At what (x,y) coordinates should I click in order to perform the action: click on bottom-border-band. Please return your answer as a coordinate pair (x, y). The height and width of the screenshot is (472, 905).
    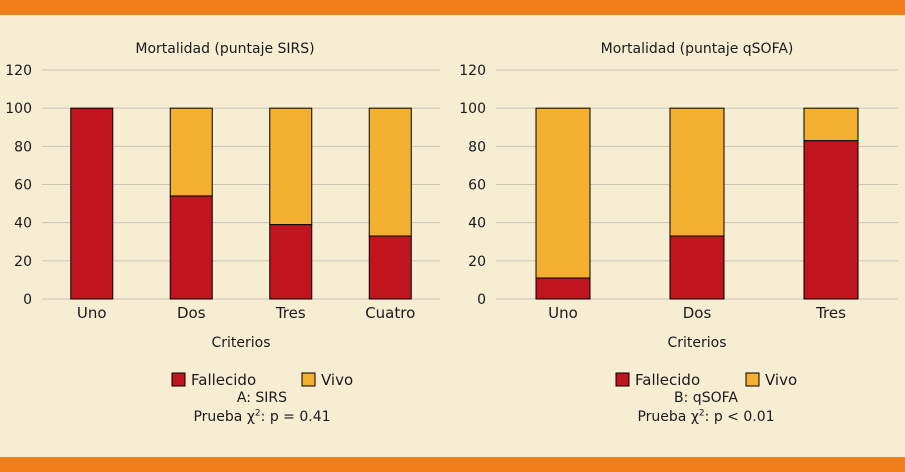
    Looking at the image, I should click on (452, 464).